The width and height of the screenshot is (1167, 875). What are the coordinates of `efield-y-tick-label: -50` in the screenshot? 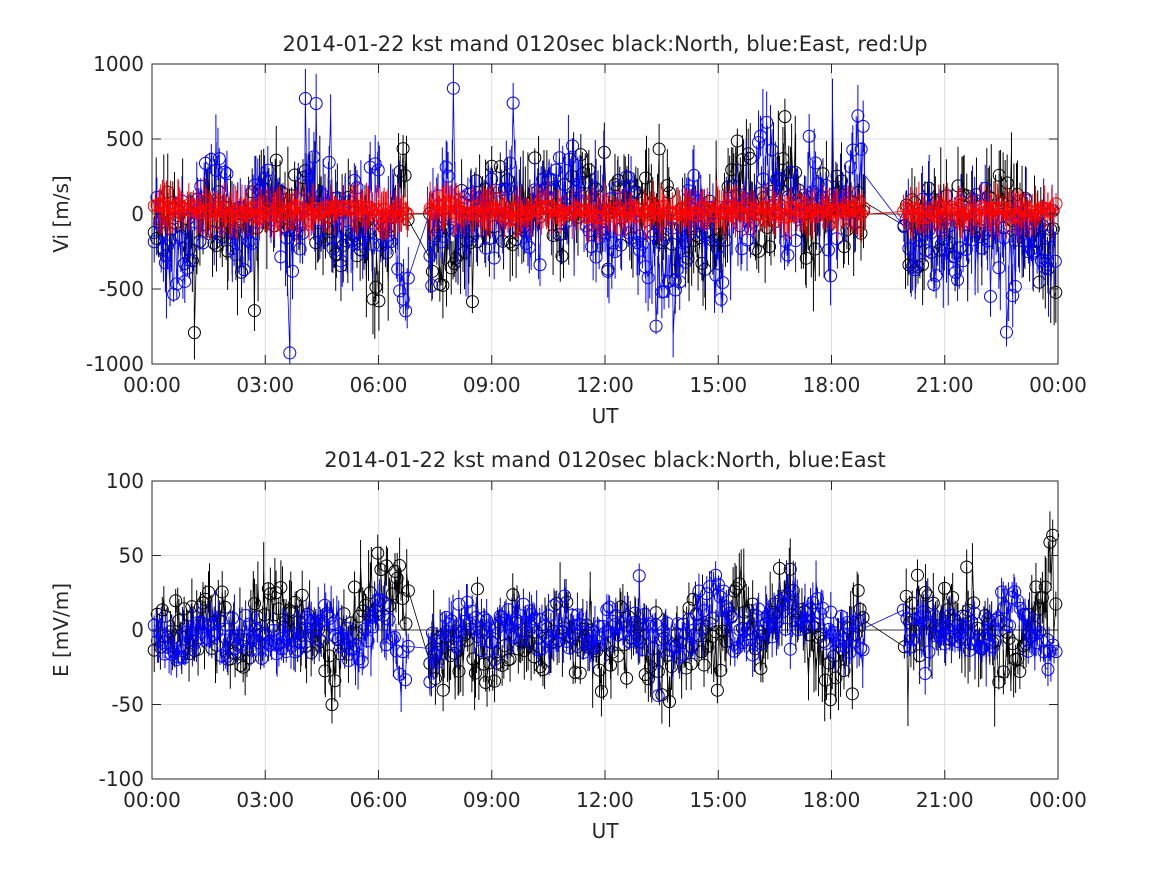 It's located at (127, 705).